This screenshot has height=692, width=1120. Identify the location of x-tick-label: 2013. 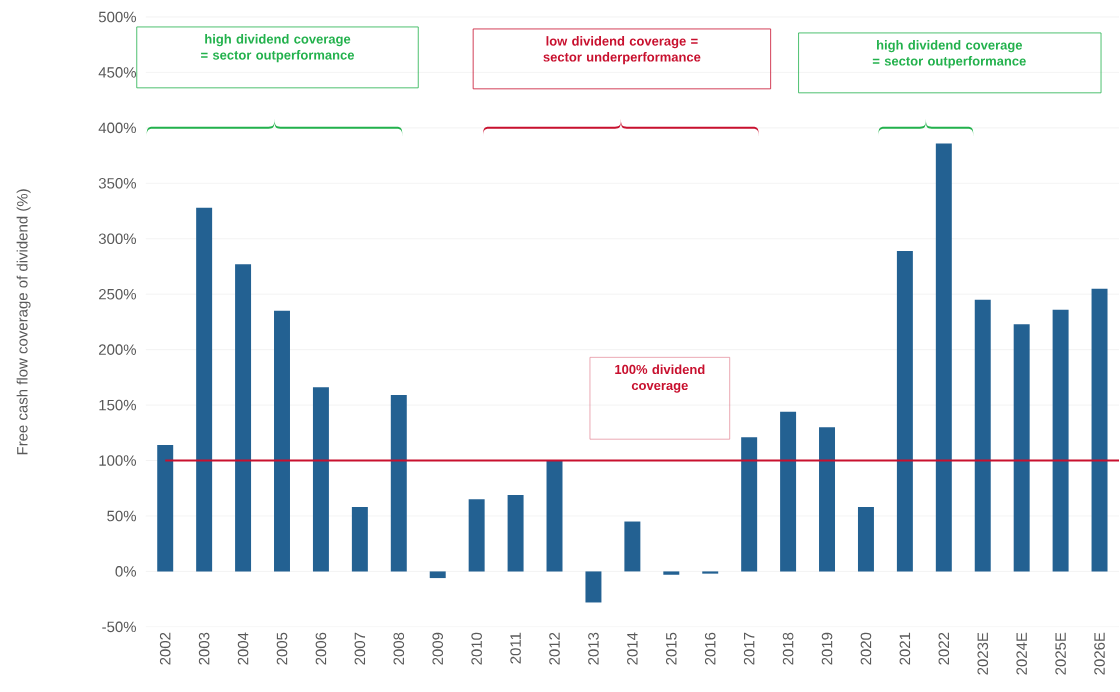
(593, 648).